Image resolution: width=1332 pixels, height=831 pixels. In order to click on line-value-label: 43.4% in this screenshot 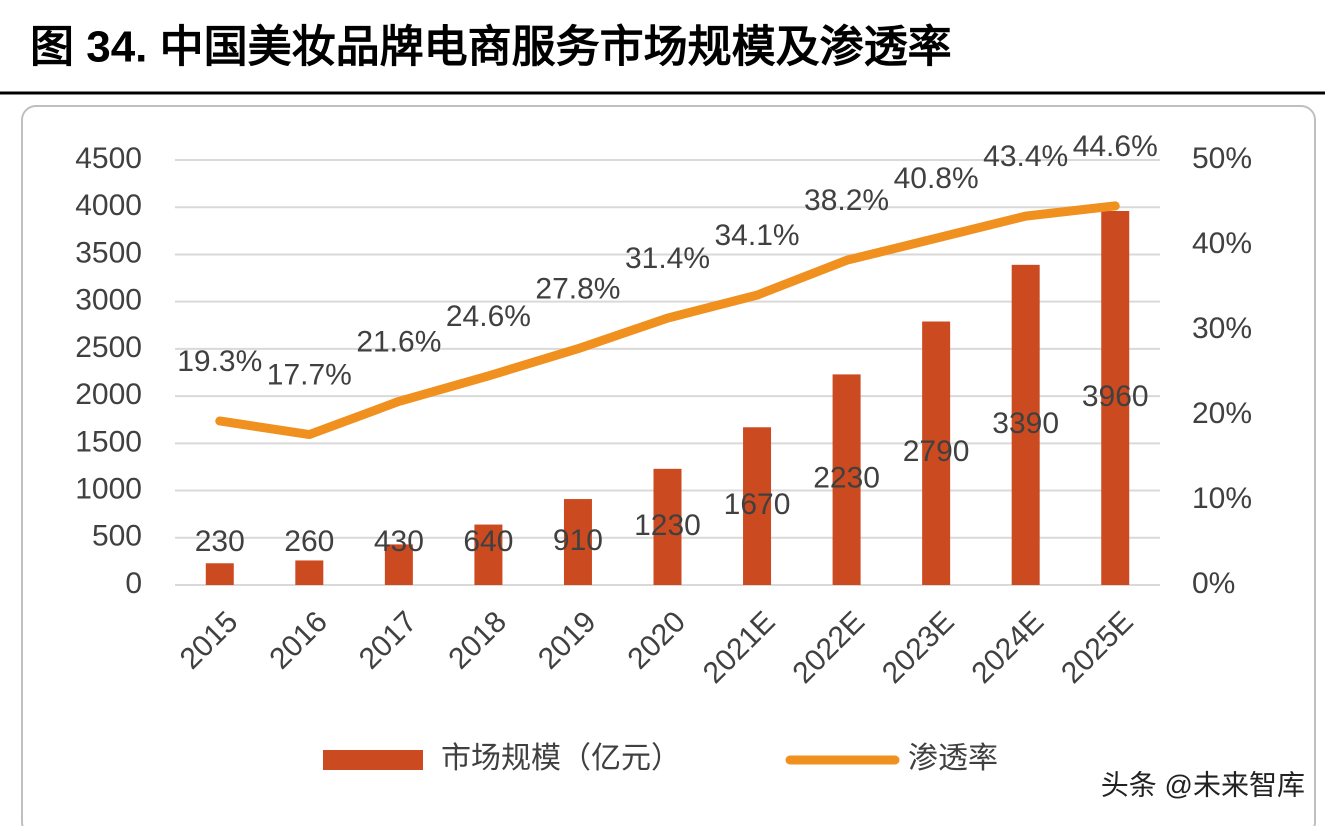, I will do `click(1025, 156)`.